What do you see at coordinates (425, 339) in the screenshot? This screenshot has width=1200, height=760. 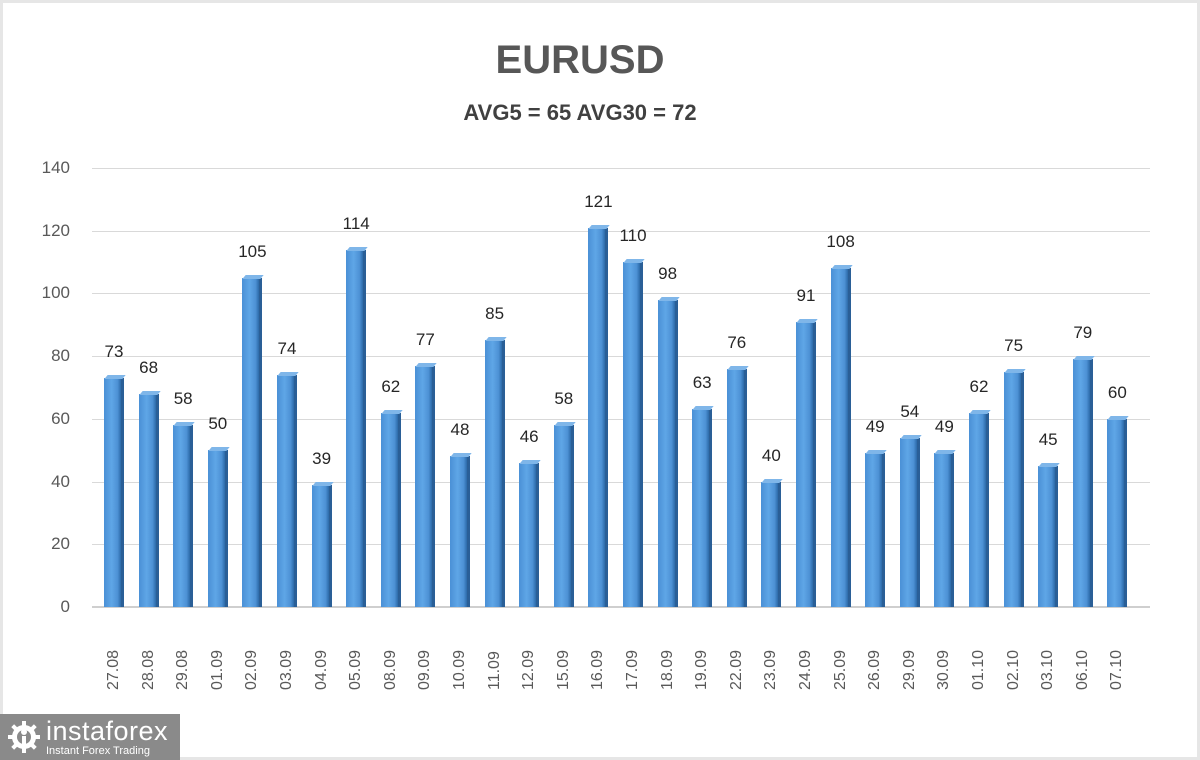 I see `data-label: 77` at bounding box center [425, 339].